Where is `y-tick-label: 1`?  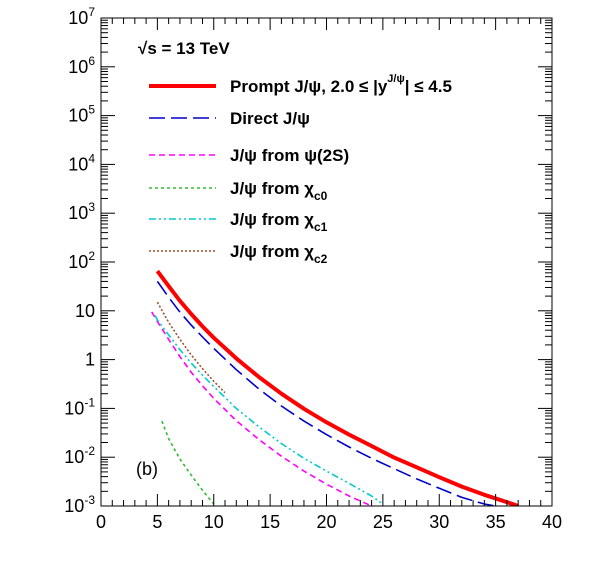 y-tick-label: 1 is located at coordinates (90, 360).